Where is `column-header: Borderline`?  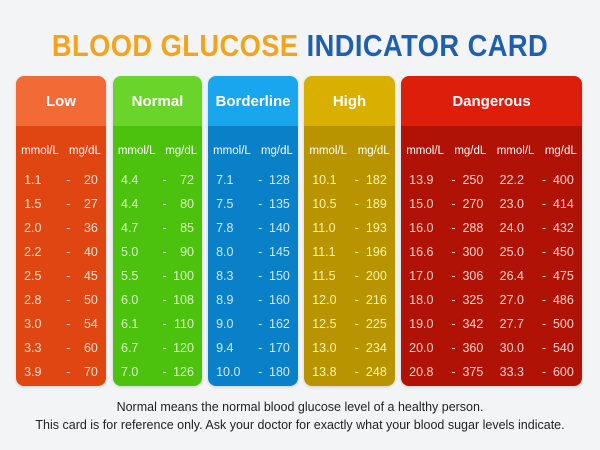
column-header: Borderline is located at coordinates (253, 101).